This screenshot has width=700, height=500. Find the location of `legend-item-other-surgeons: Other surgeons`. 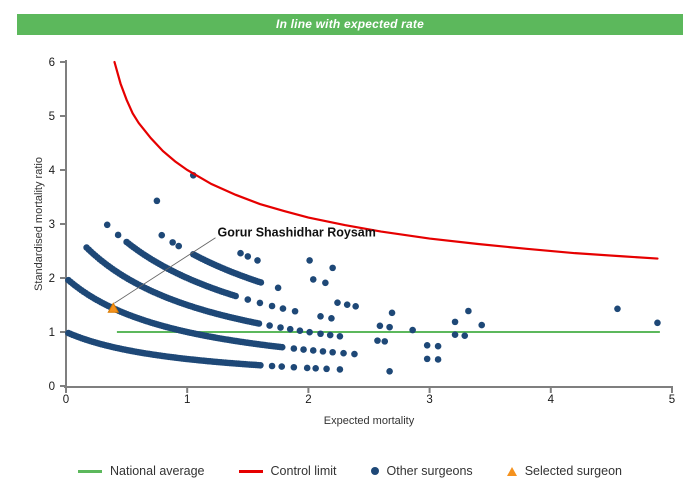

legend-item-other-surgeons: Other surgeons is located at coordinates (421, 471).